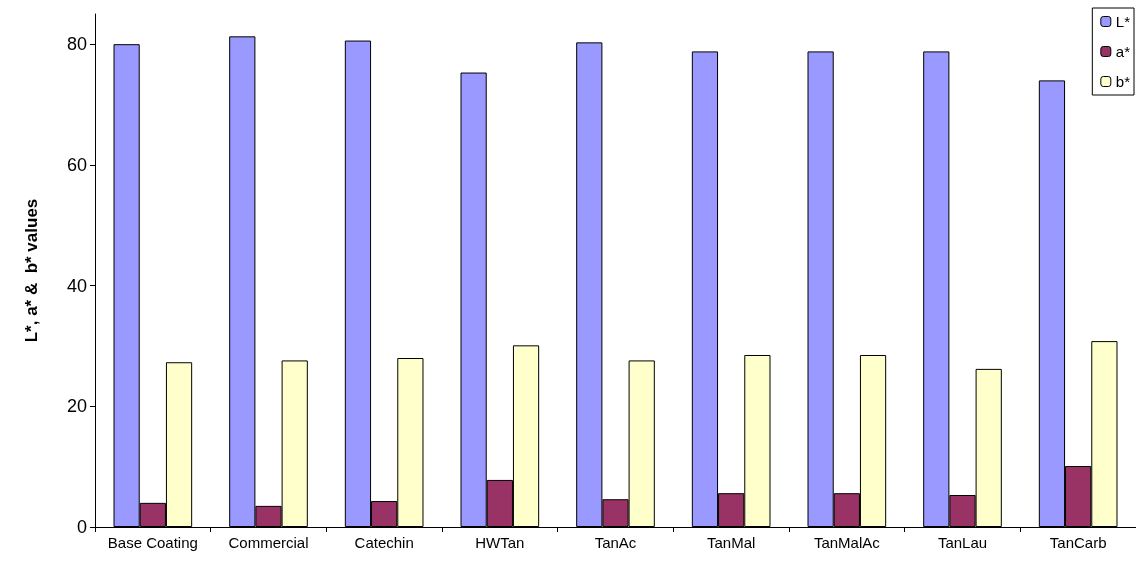 Image resolution: width=1136 pixels, height=584 pixels. I want to click on legend-label: b*, so click(1123, 81).